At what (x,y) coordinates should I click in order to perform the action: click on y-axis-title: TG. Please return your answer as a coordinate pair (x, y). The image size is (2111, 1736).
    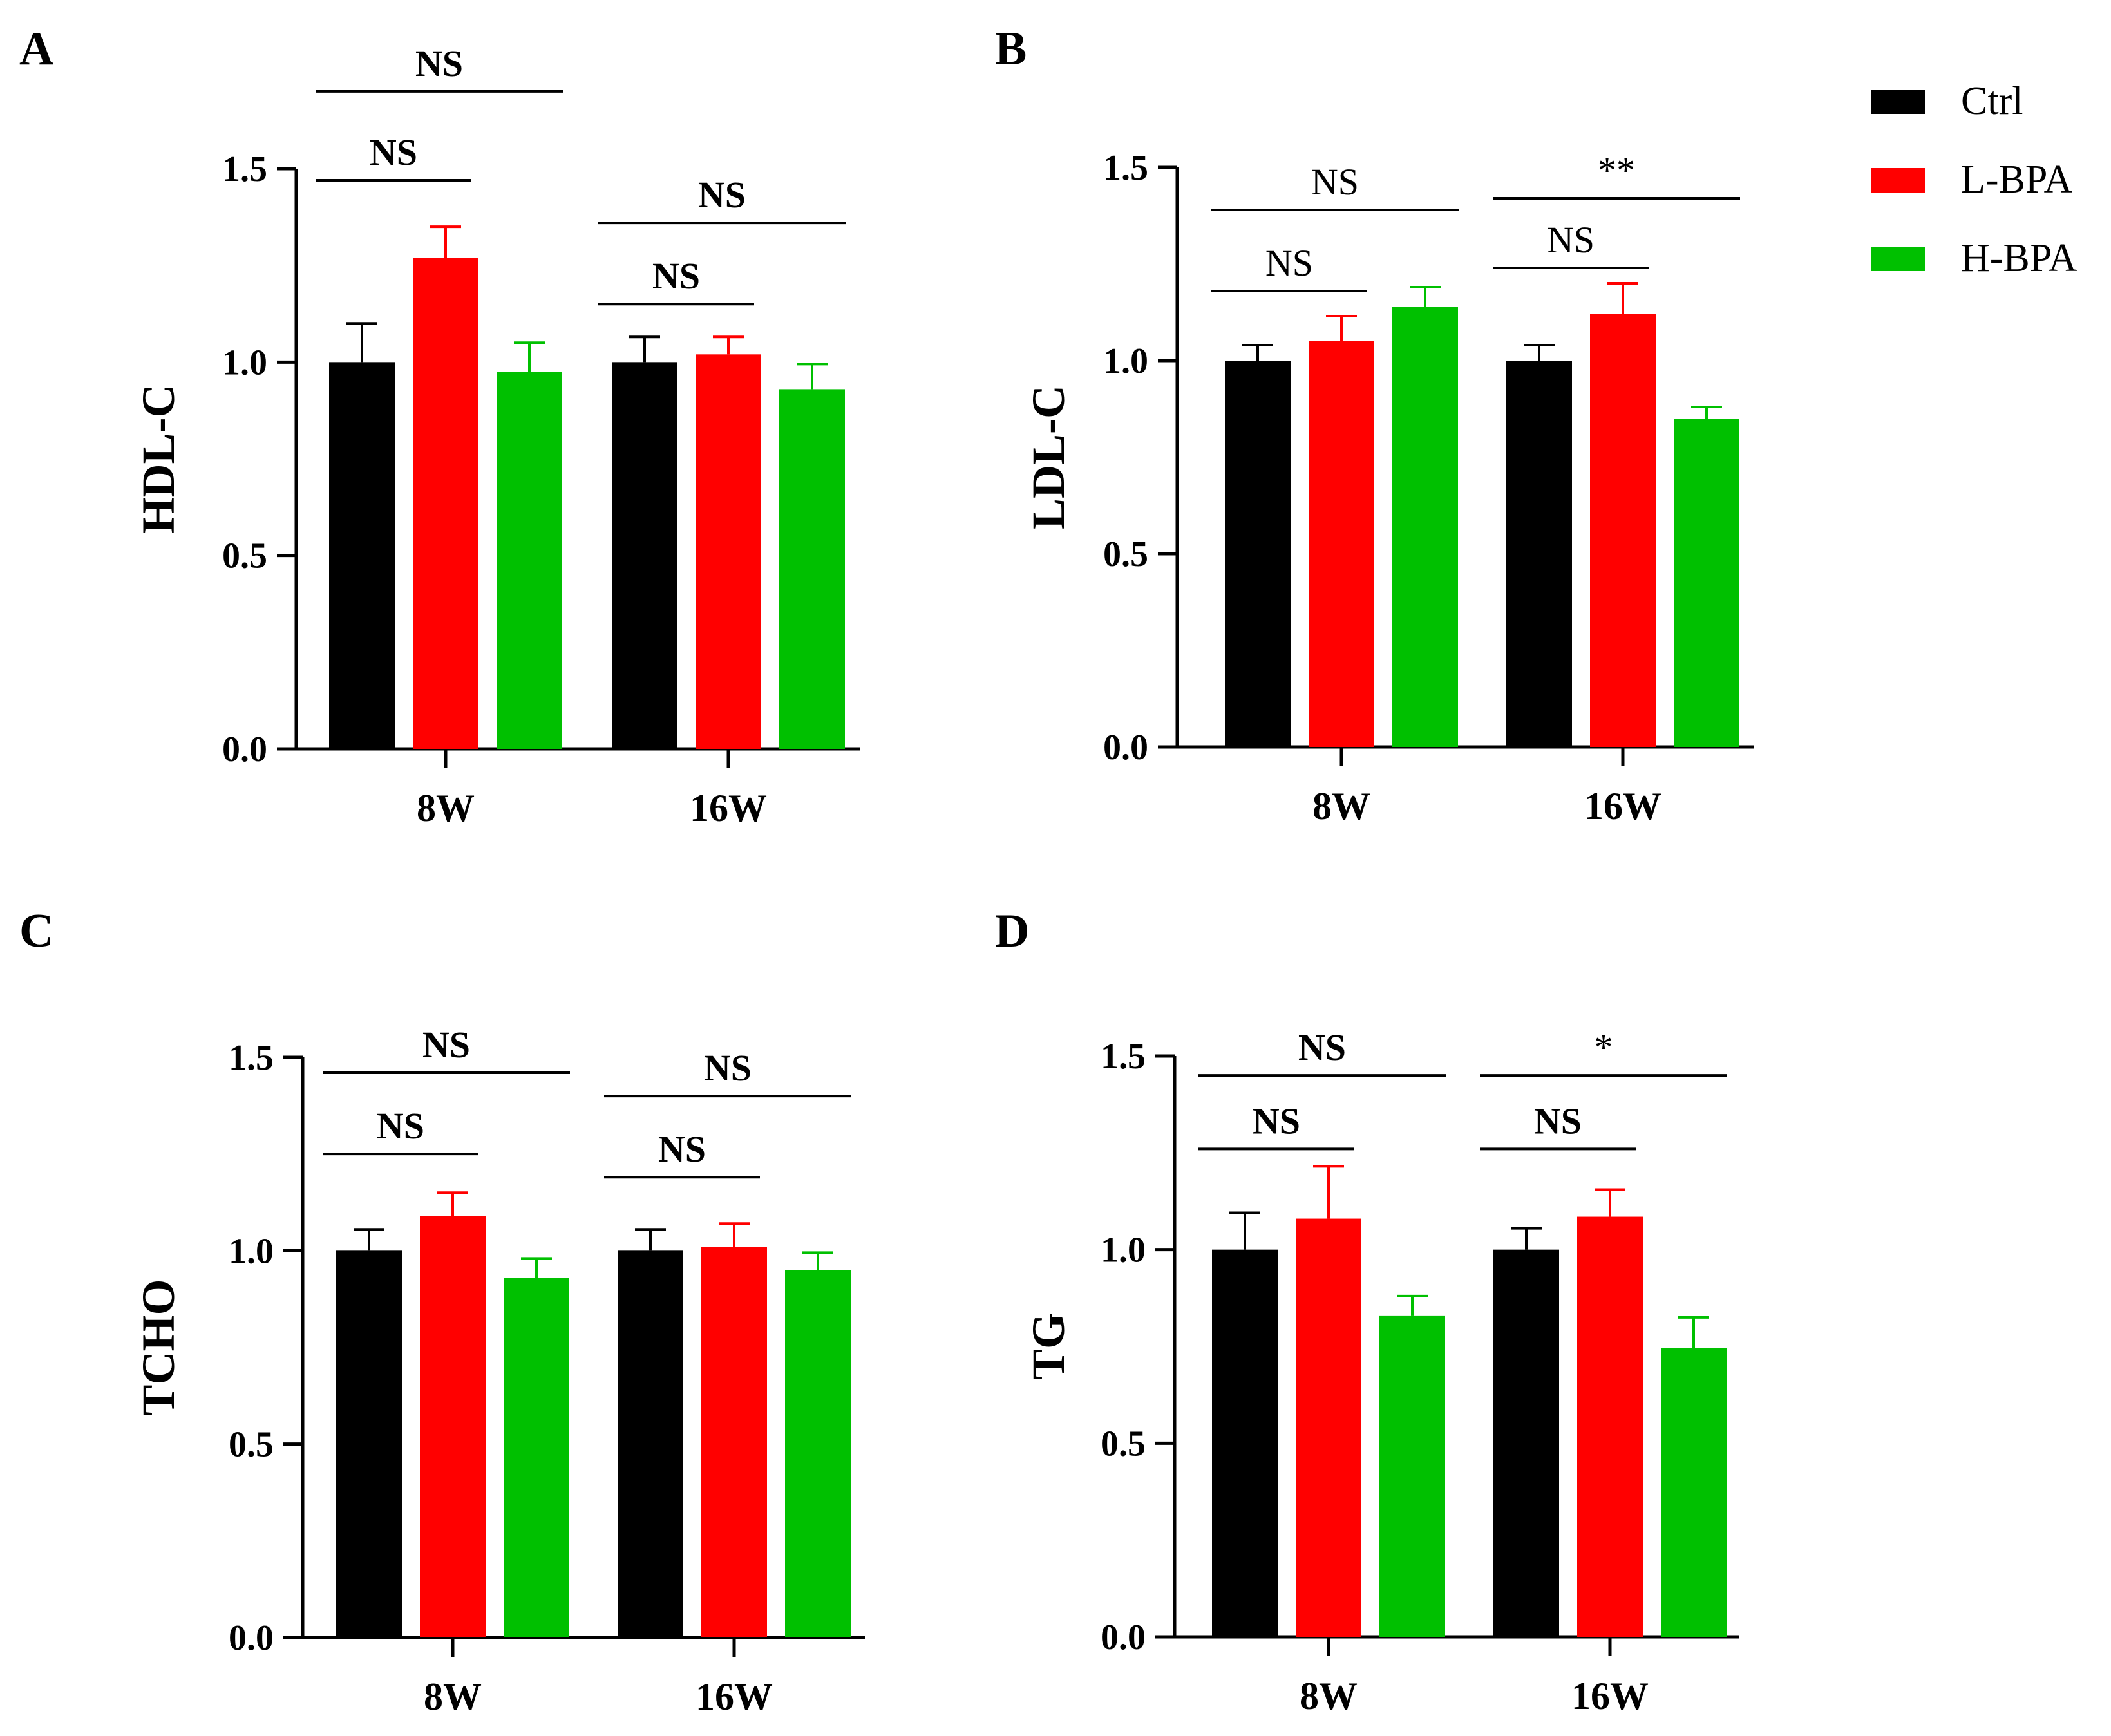
    Looking at the image, I should click on (1048, 1347).